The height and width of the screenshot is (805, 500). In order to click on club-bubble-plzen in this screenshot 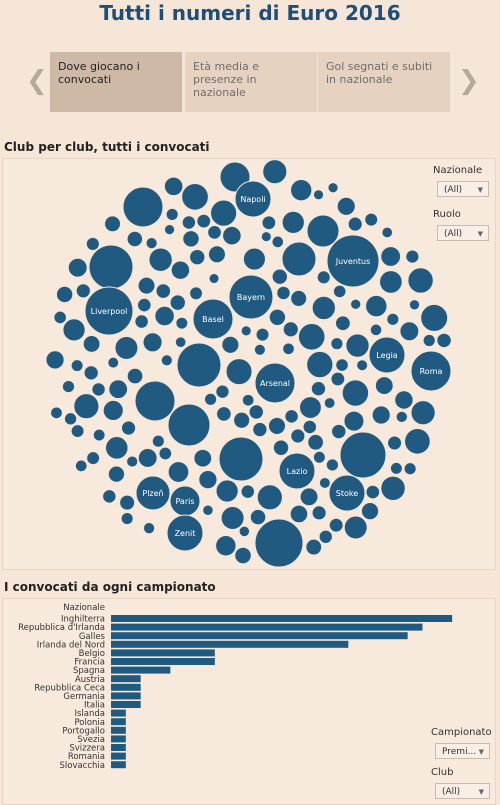, I will do `click(153, 493)`.